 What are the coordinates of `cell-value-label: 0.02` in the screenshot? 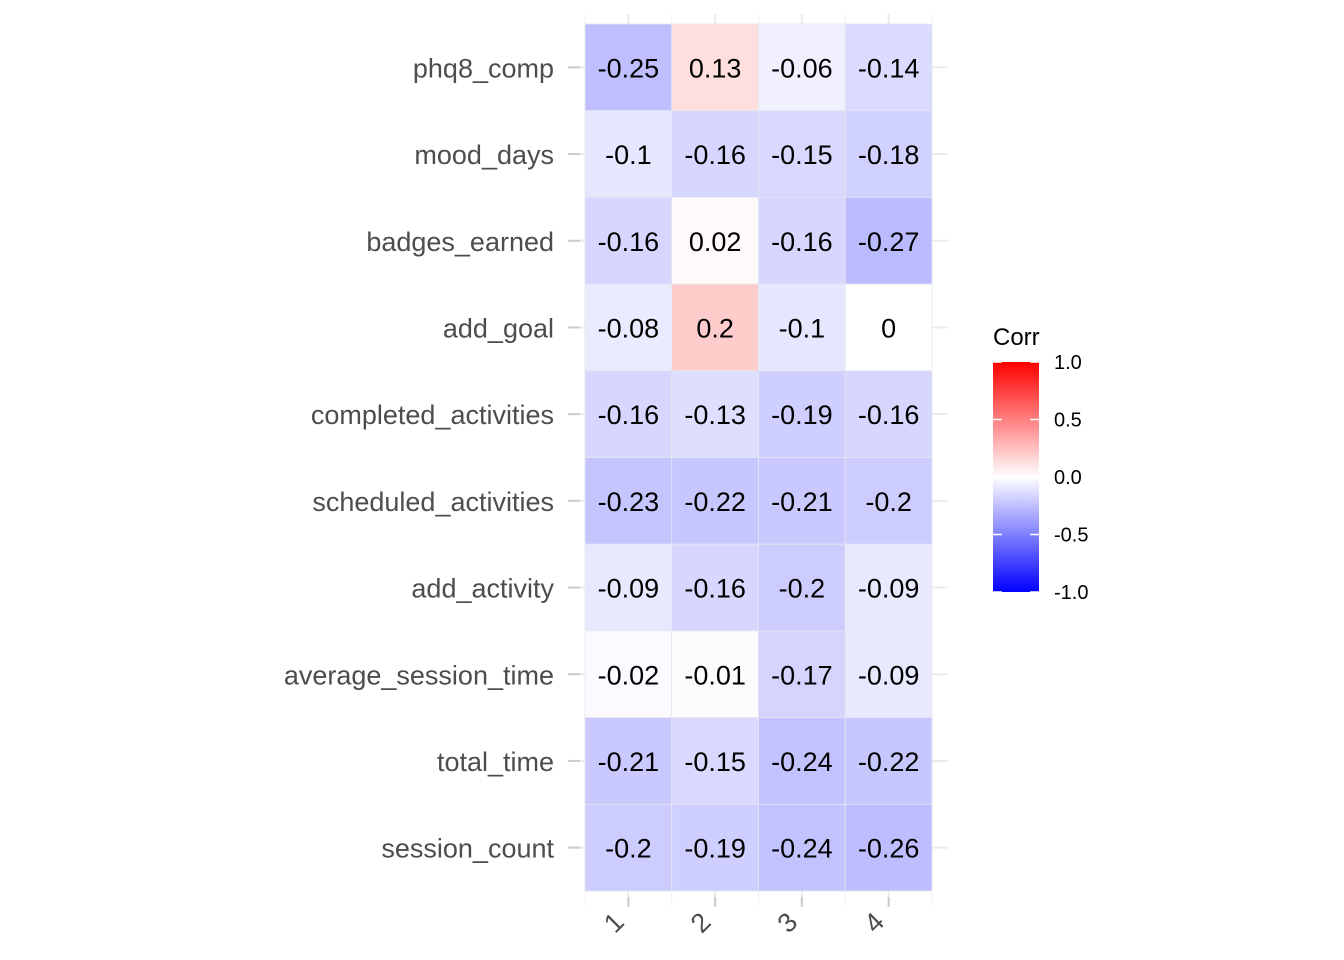 It's located at (715, 242).